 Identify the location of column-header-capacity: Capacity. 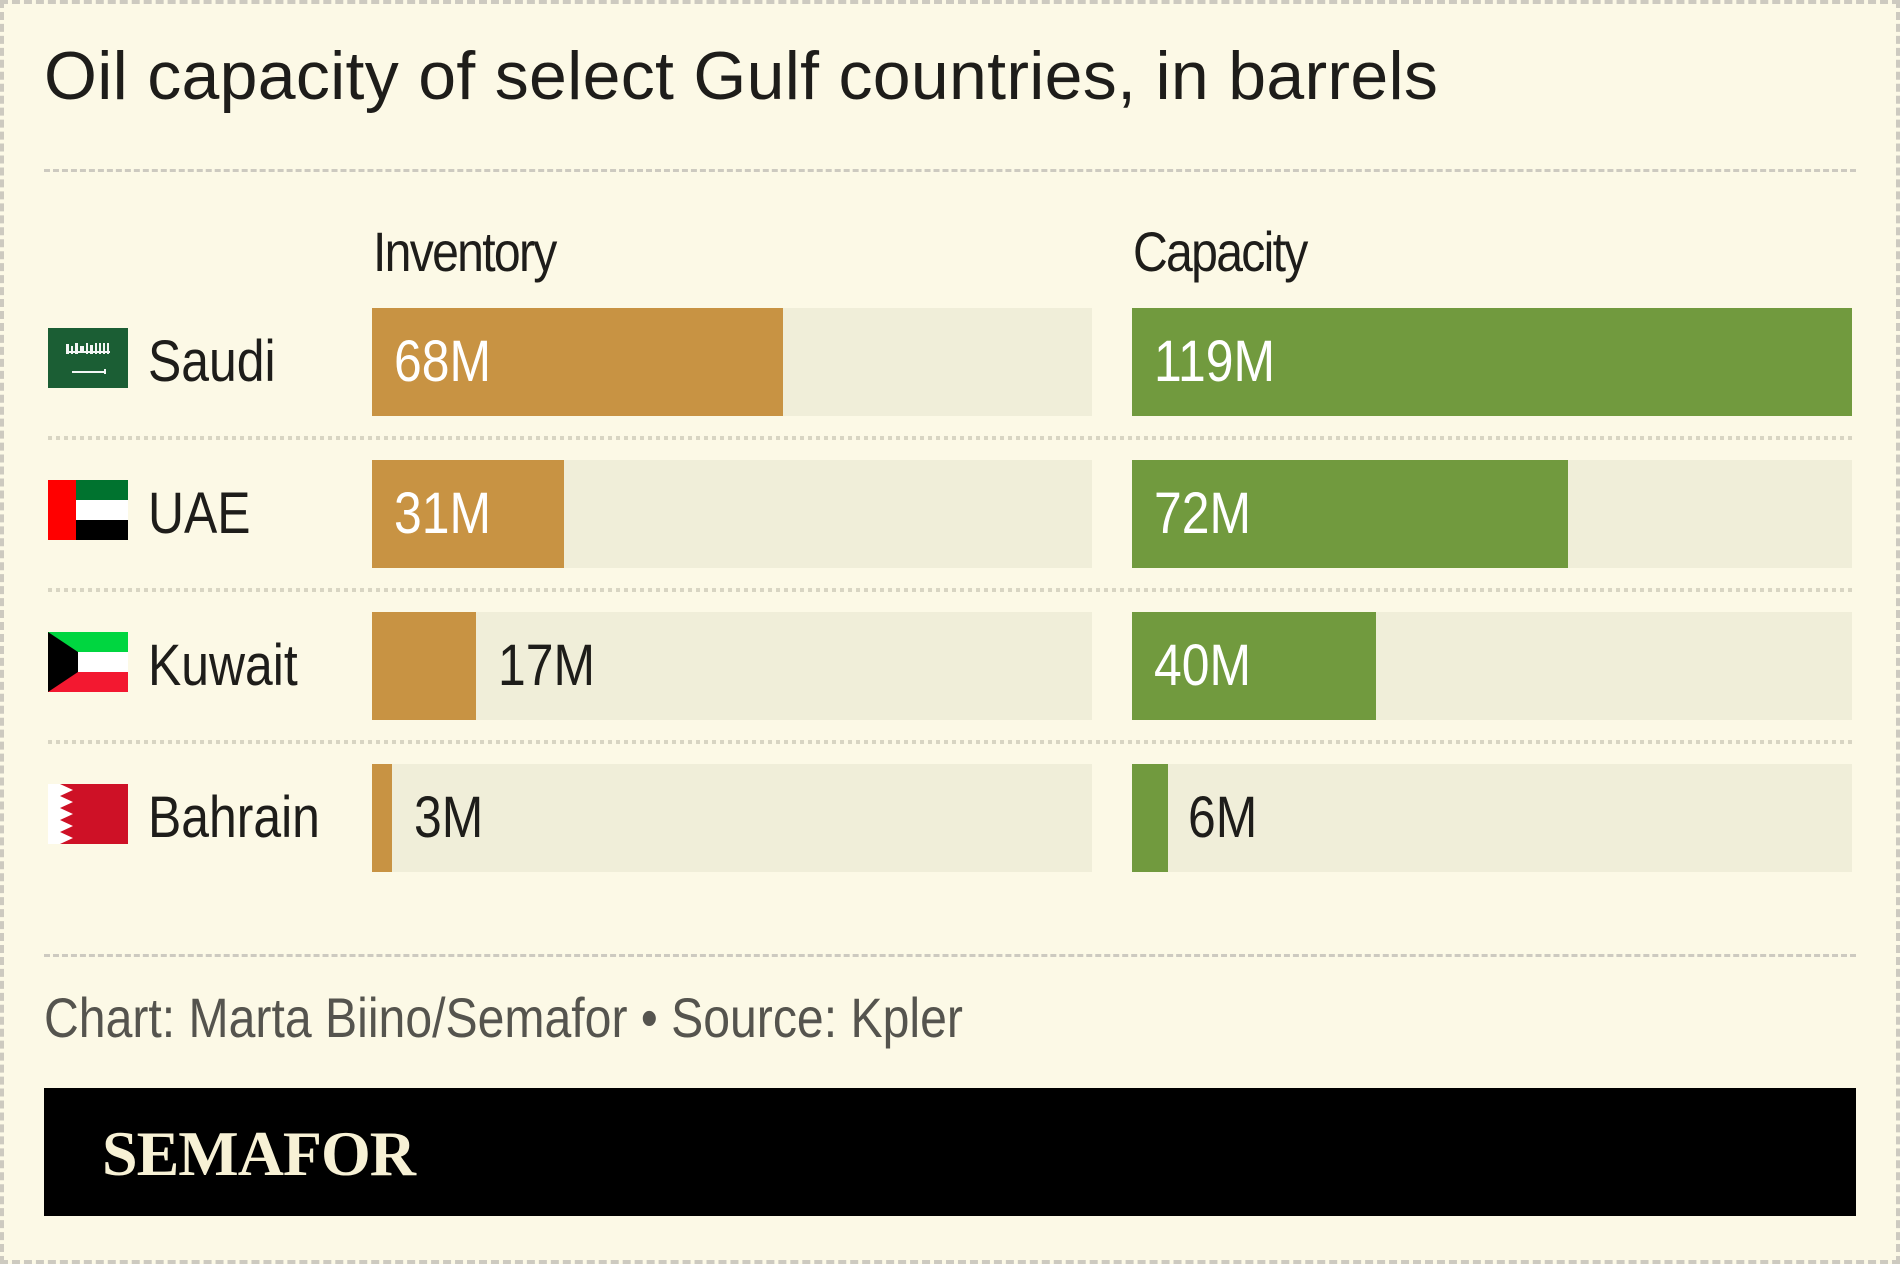
(1220, 251).